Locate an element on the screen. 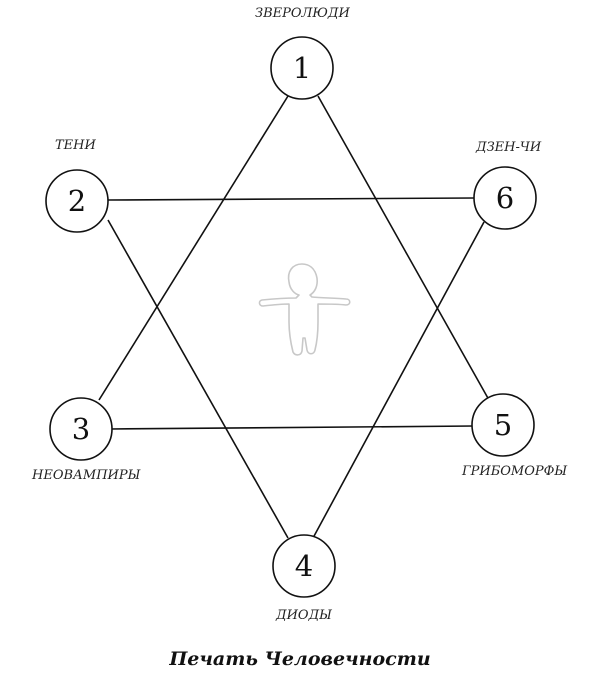  node-3-circle is located at coordinates (81, 429).